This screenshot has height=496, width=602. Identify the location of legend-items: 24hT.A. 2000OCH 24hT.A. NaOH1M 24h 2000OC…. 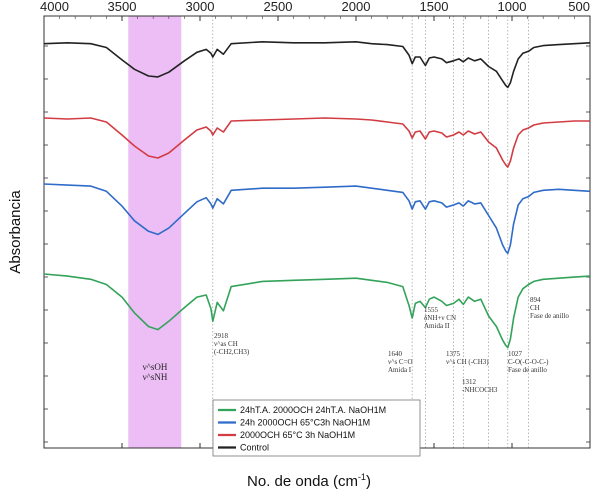
(302, 429).